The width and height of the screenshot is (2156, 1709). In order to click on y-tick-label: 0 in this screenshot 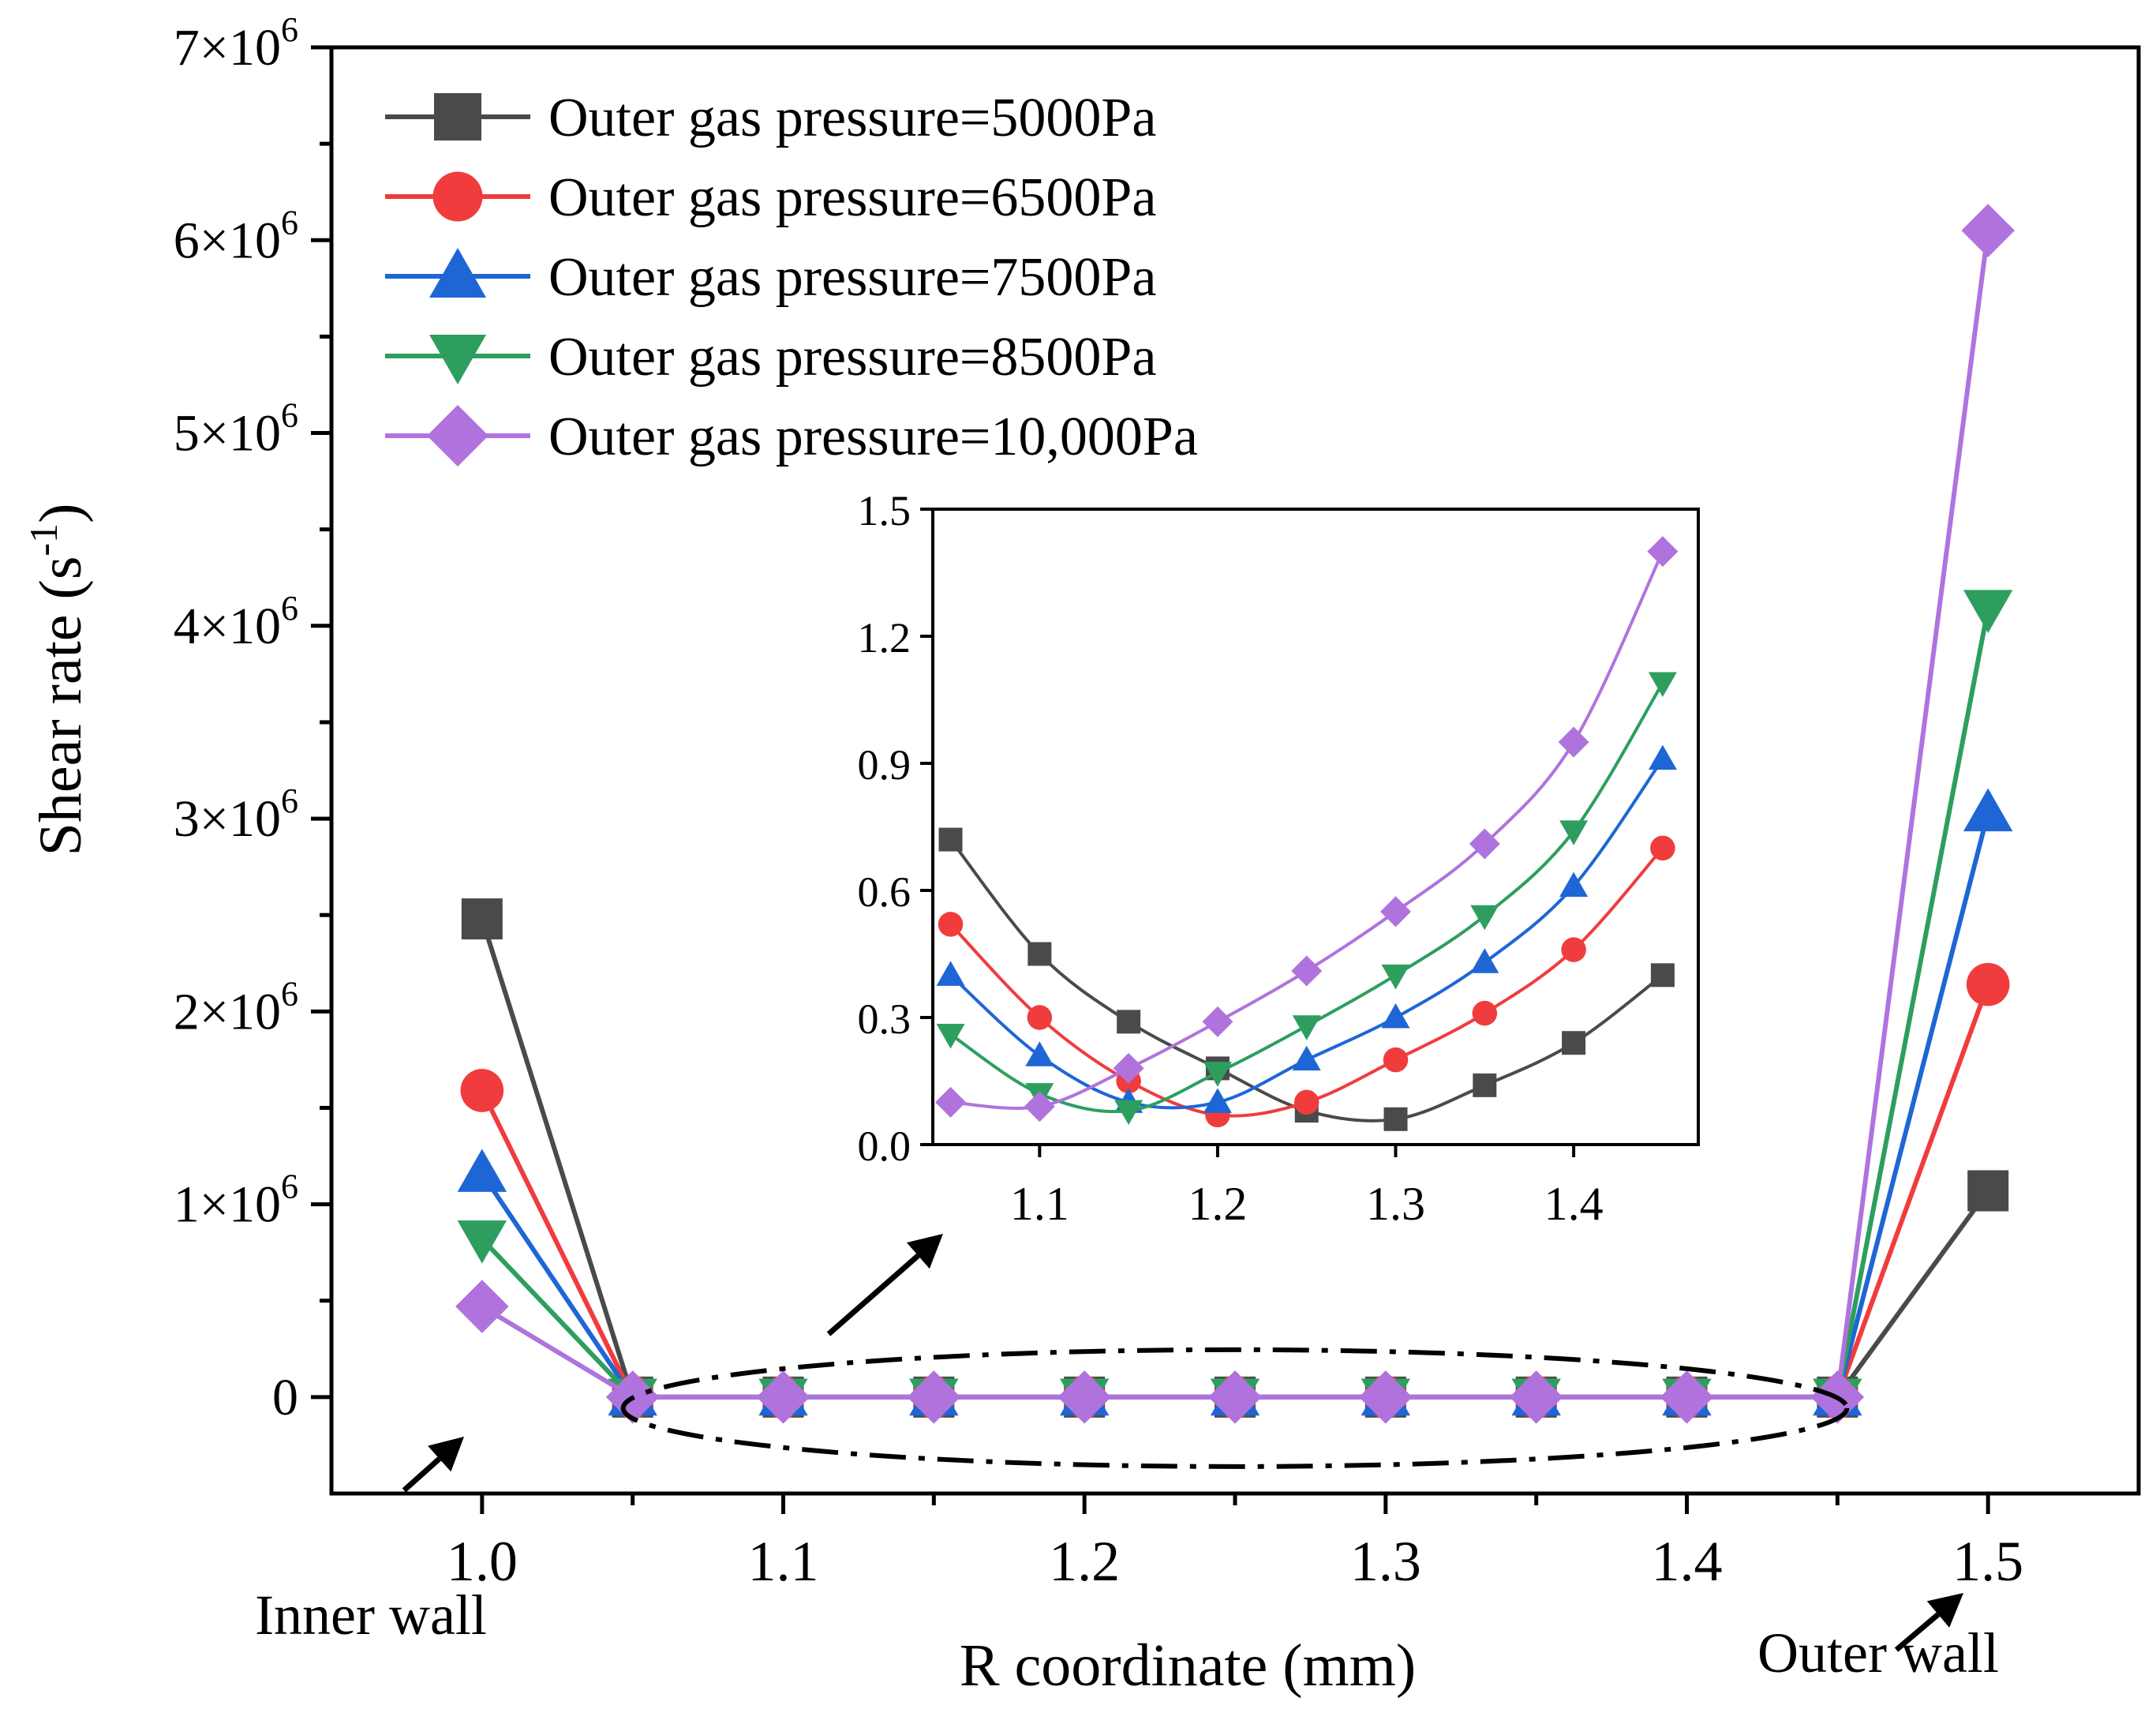, I will do `click(285, 1397)`.